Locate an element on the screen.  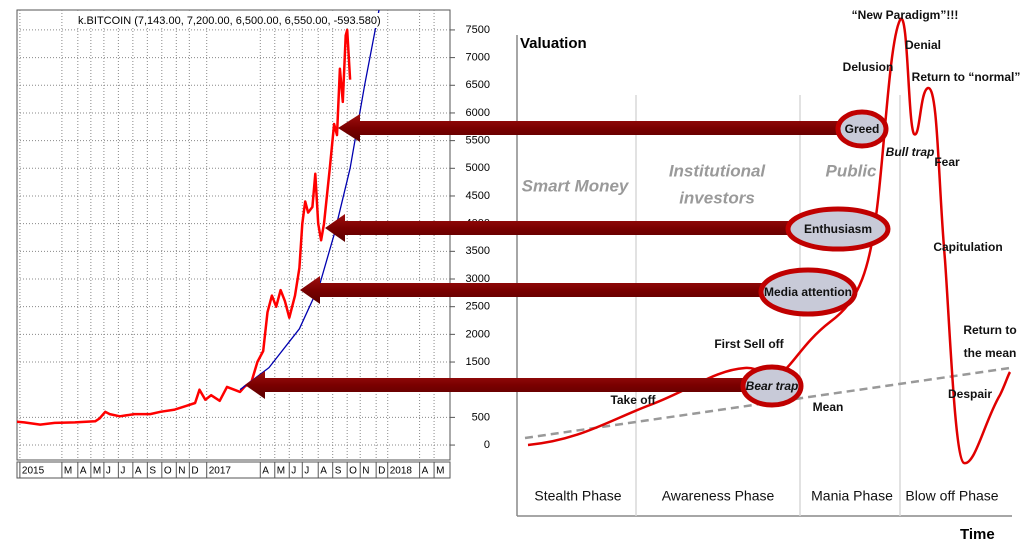
x-tick-label: 2015 is located at coordinates (33, 471).